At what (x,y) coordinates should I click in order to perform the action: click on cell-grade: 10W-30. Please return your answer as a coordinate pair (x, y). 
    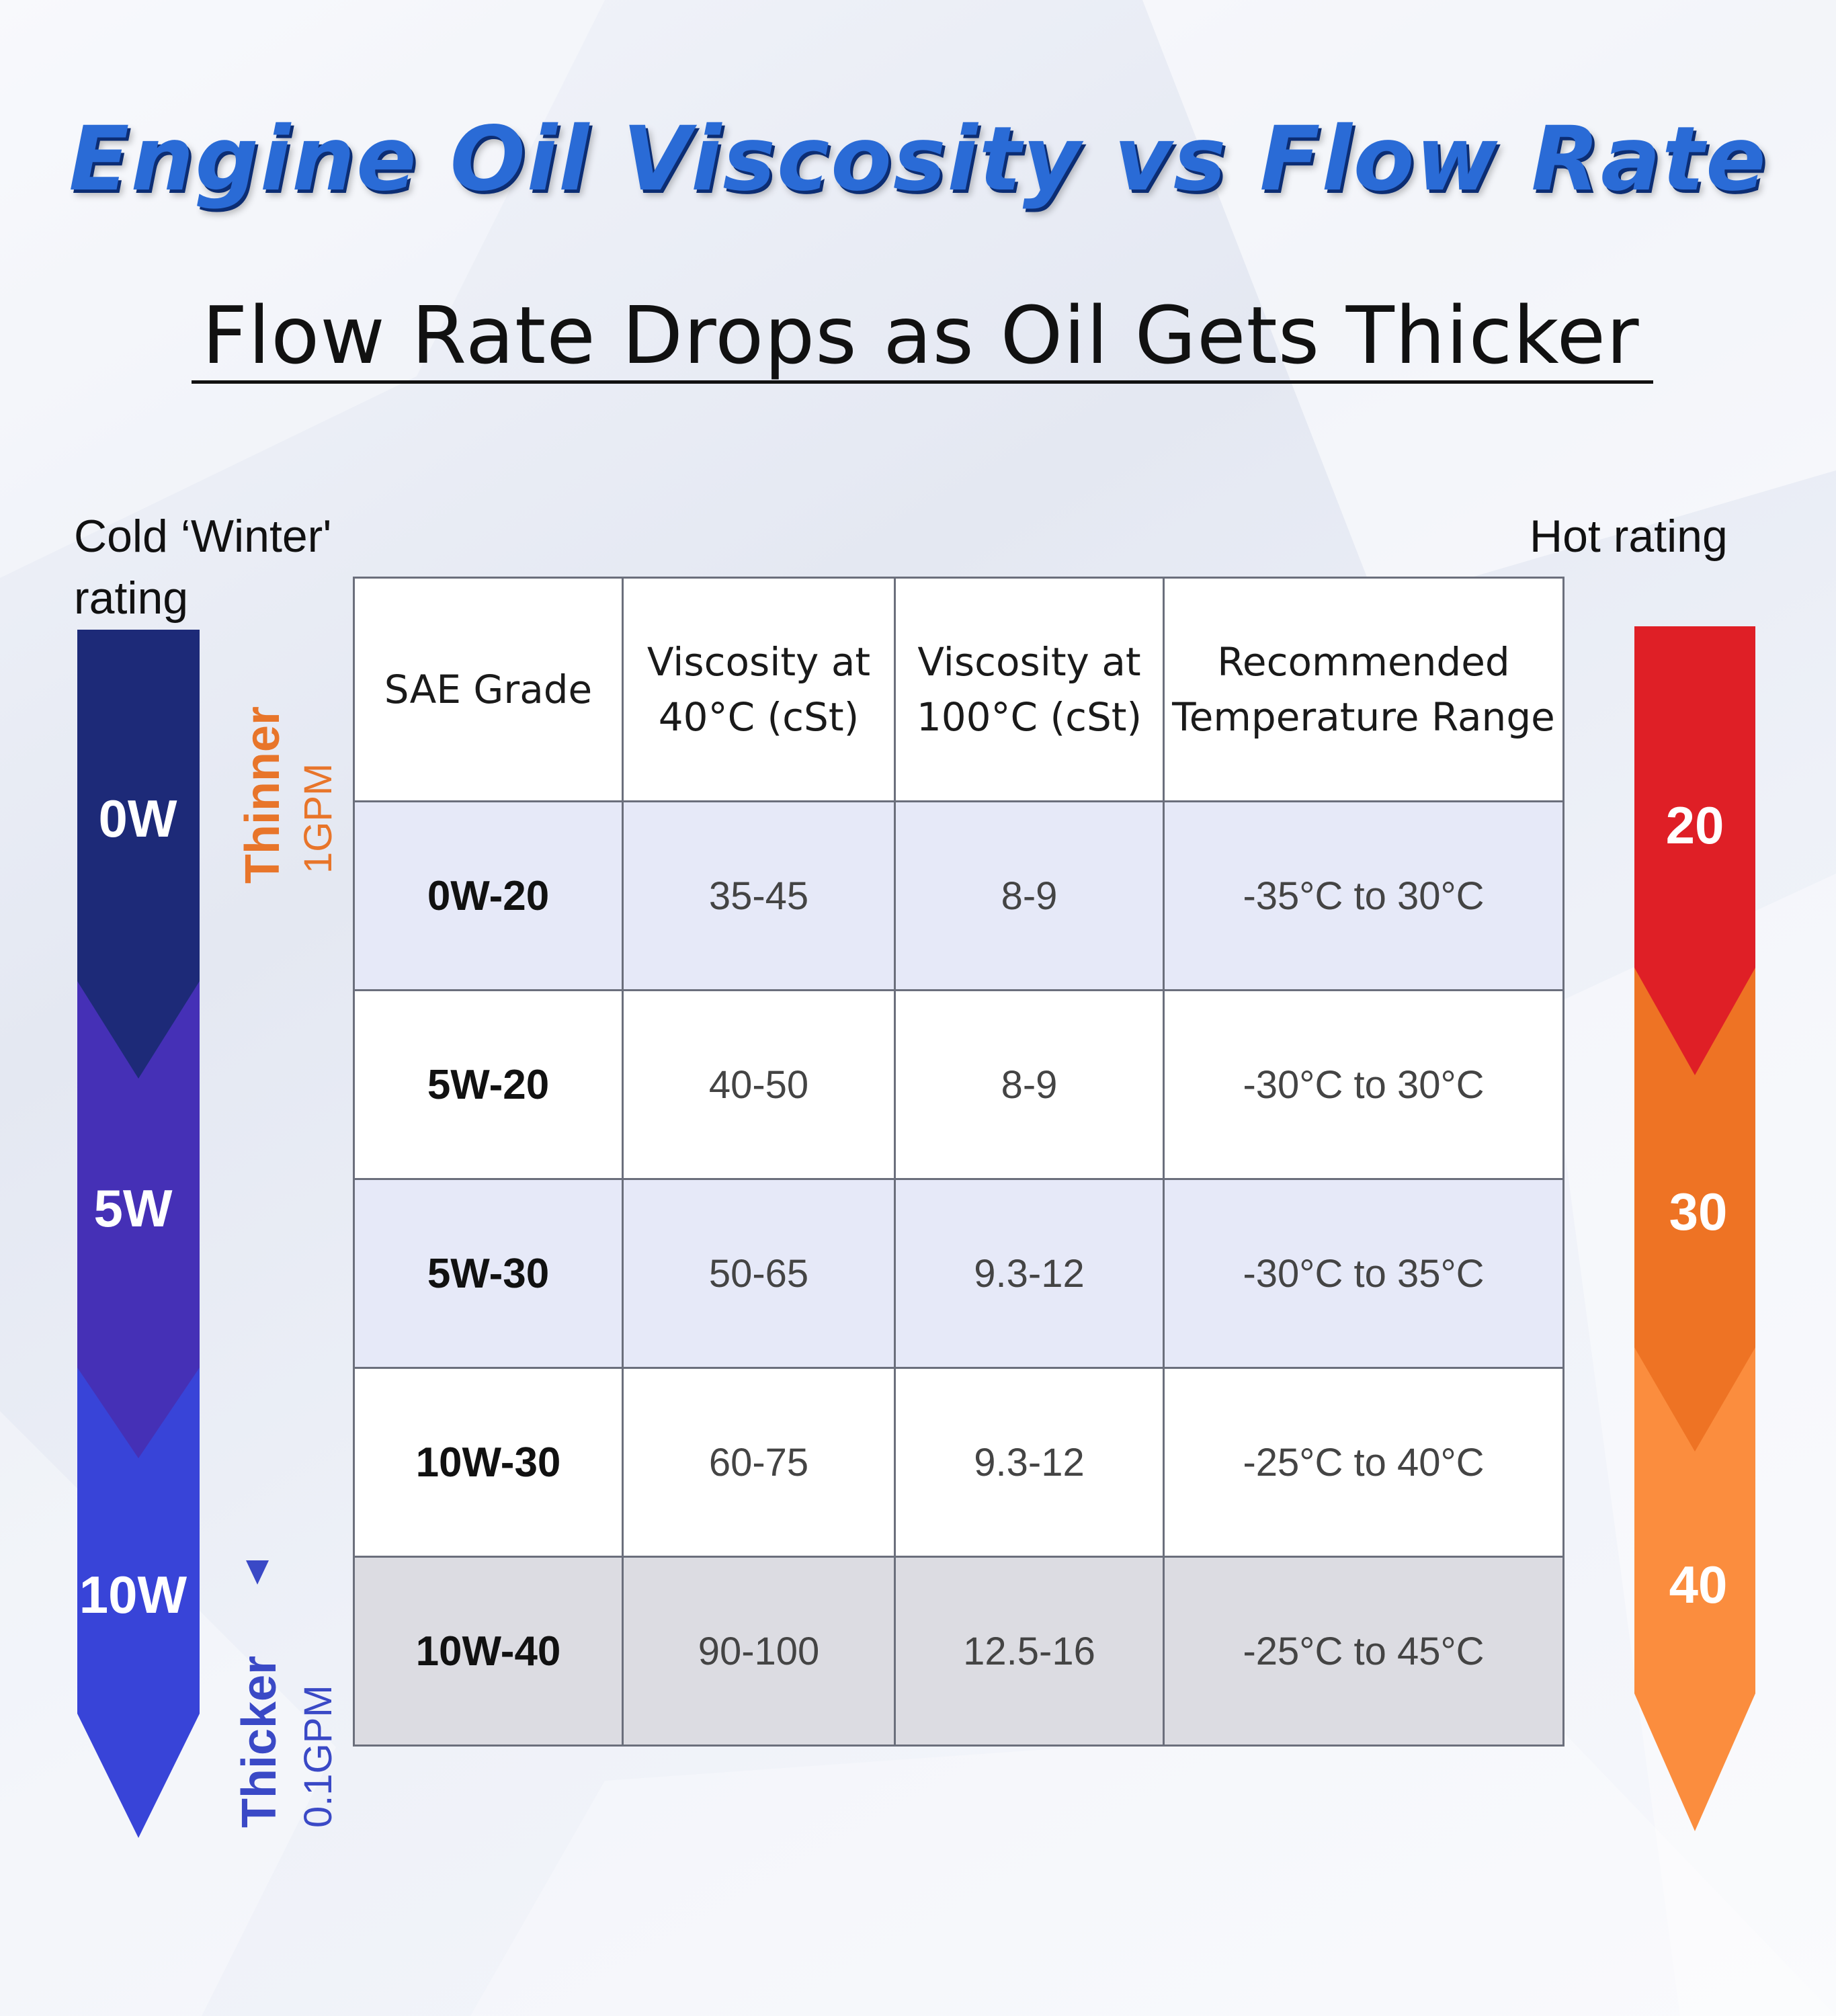
    Looking at the image, I should click on (488, 1463).